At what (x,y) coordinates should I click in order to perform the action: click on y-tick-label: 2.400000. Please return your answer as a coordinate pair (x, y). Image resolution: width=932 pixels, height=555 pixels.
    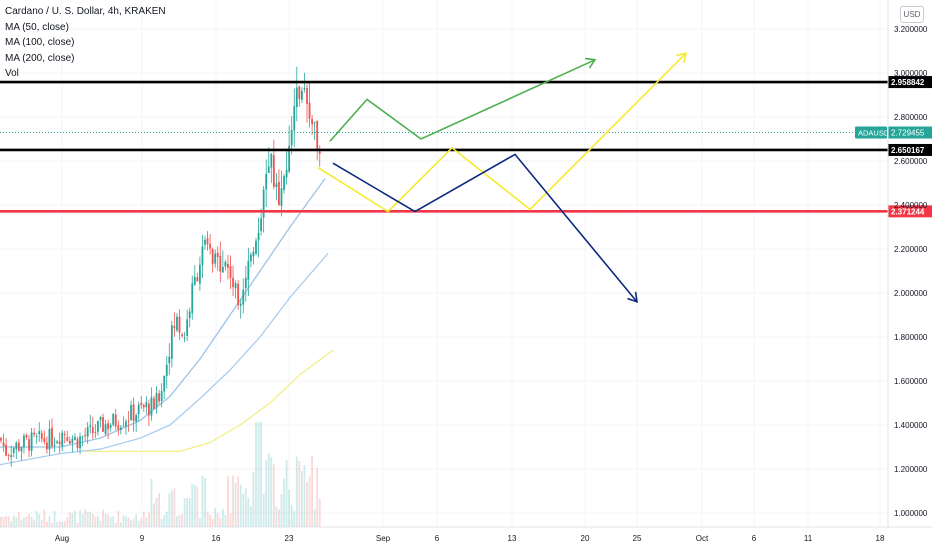
    Looking at the image, I should click on (911, 205).